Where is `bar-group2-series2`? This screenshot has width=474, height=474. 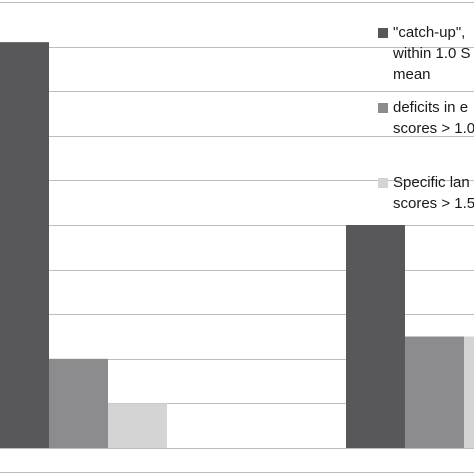 bar-group2-series2 is located at coordinates (434, 392).